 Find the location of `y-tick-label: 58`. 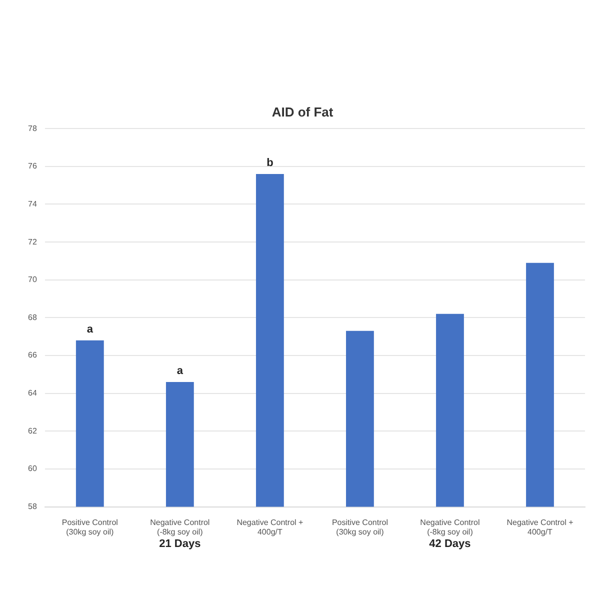

y-tick-label: 58 is located at coordinates (33, 507).